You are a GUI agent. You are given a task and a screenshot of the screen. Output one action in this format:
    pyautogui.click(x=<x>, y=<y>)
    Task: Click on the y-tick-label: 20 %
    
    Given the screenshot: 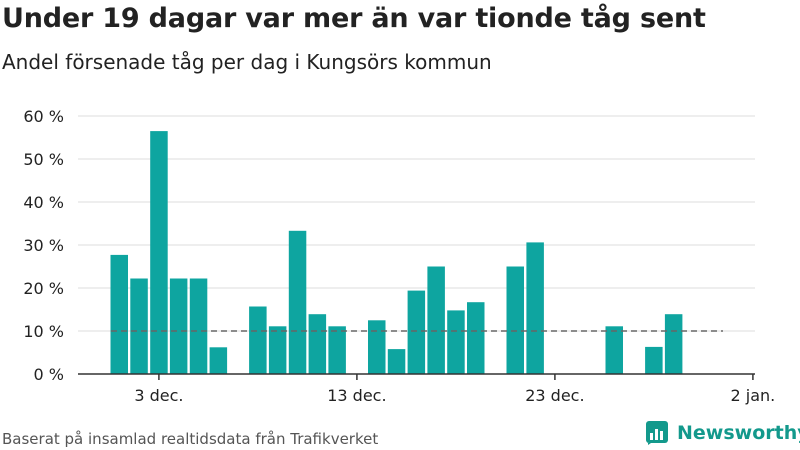 What is the action you would take?
    pyautogui.click(x=43, y=288)
    